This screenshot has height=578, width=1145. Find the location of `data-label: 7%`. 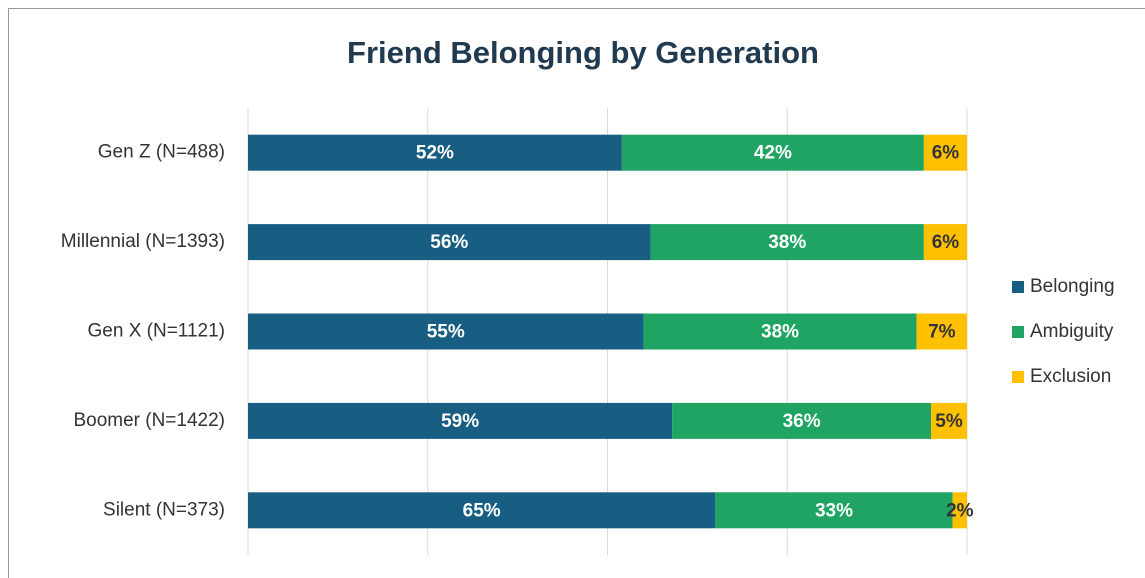

data-label: 7% is located at coordinates (942, 332).